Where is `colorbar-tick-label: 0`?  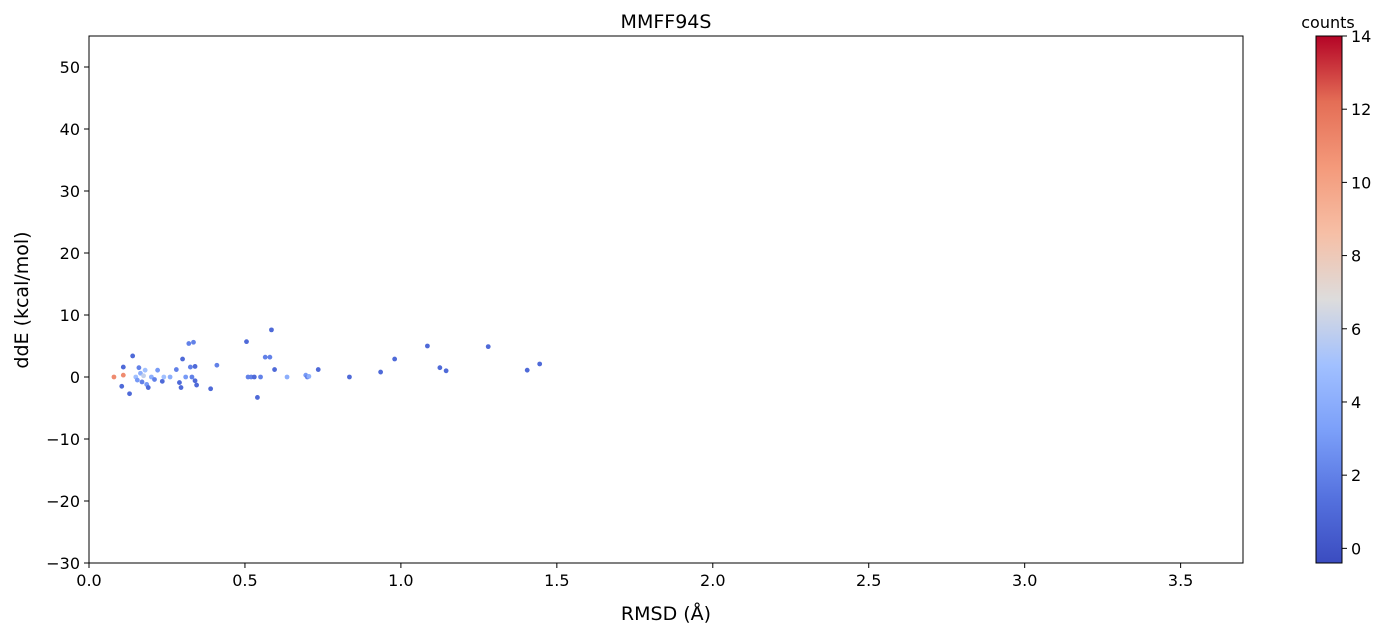 colorbar-tick-label: 0 is located at coordinates (1356, 548).